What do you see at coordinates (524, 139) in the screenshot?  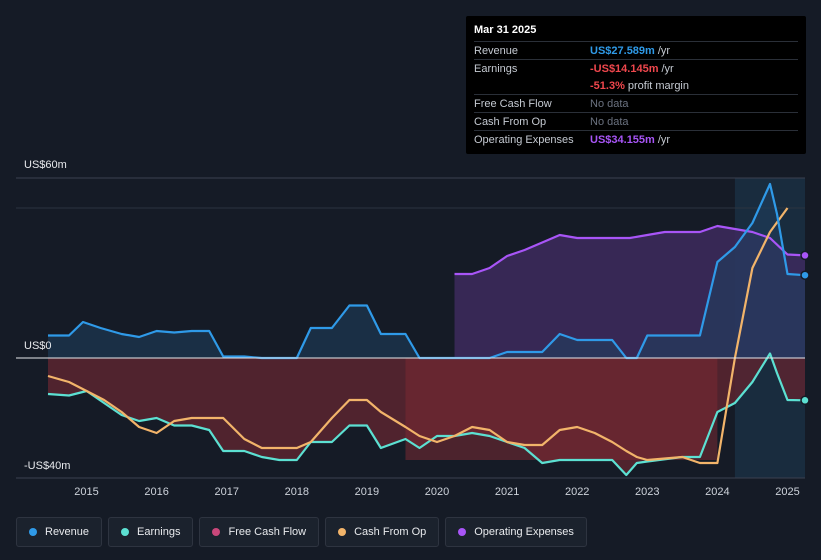 I see `tooltip-label: Operating Expenses` at bounding box center [524, 139].